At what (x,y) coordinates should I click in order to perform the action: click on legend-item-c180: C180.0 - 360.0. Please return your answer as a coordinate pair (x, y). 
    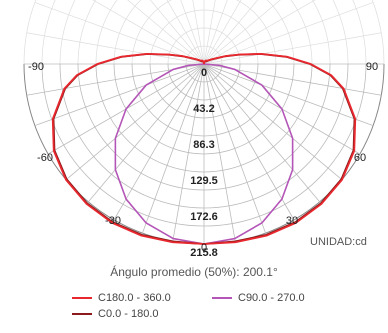
    Looking at the image, I should click on (121, 298).